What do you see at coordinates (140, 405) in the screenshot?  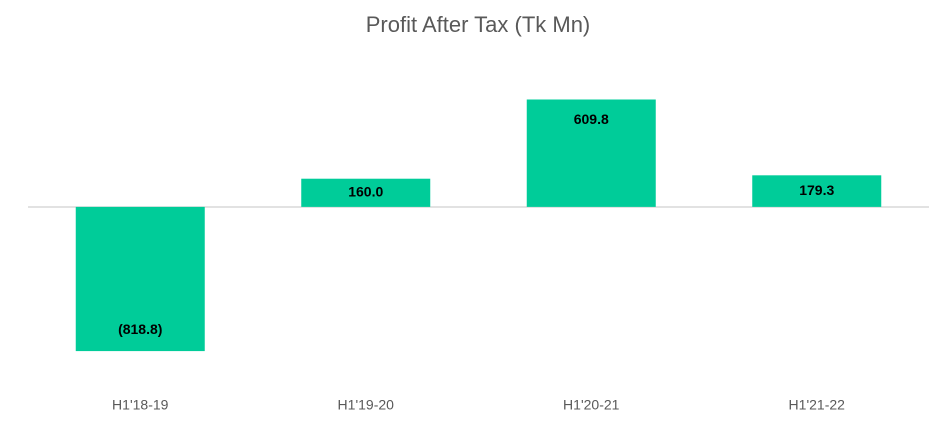 I see `x-tick-label: H1'18-19` at bounding box center [140, 405].